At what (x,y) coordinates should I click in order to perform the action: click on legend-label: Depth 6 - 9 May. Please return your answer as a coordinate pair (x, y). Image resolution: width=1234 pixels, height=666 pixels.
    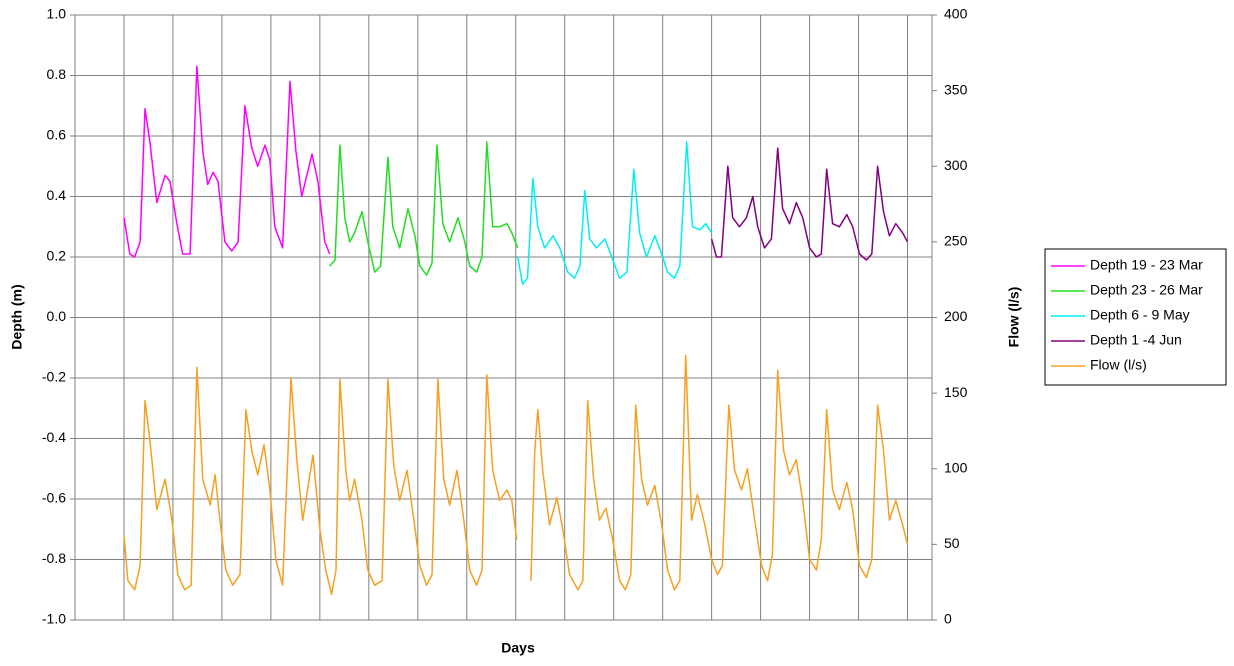
    Looking at the image, I should click on (1140, 315).